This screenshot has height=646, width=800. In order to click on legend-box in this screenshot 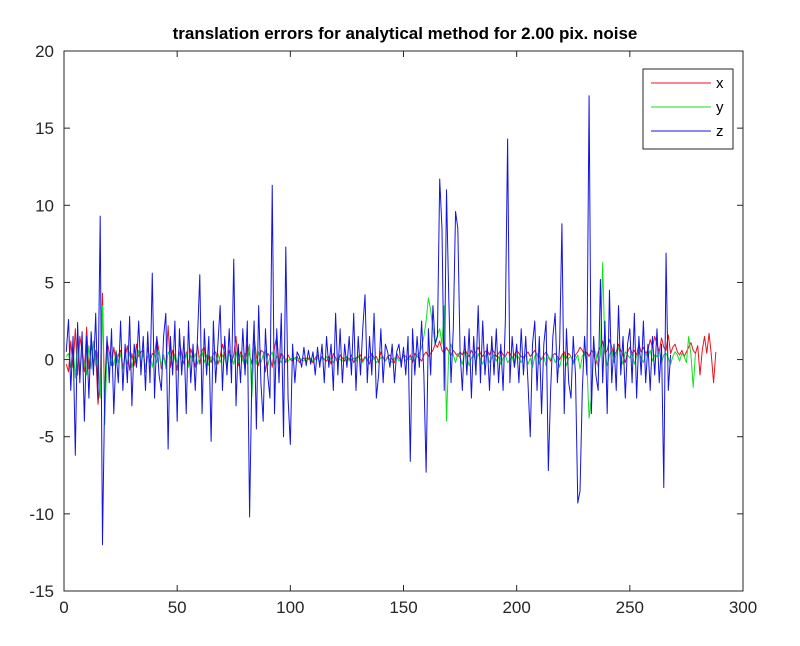, I will do `click(688, 109)`.